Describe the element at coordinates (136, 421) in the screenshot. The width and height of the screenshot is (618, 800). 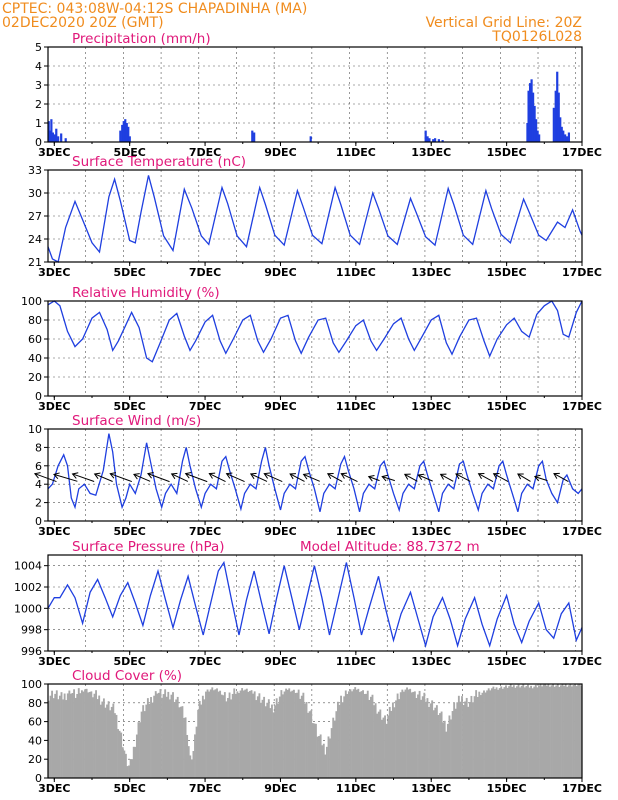
I see `wind-title: Surface Wind (m/s)` at that location.